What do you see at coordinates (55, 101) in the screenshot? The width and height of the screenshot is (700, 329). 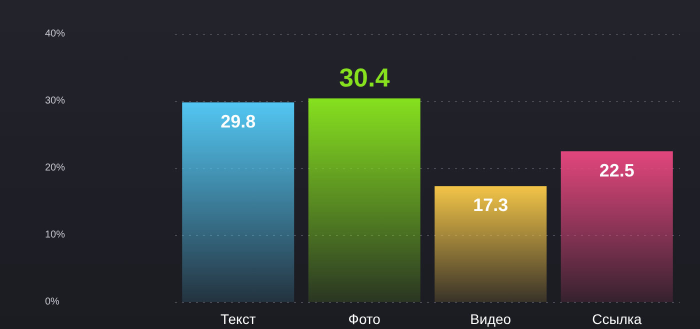 I see `y-tick-label: 30%` at bounding box center [55, 101].